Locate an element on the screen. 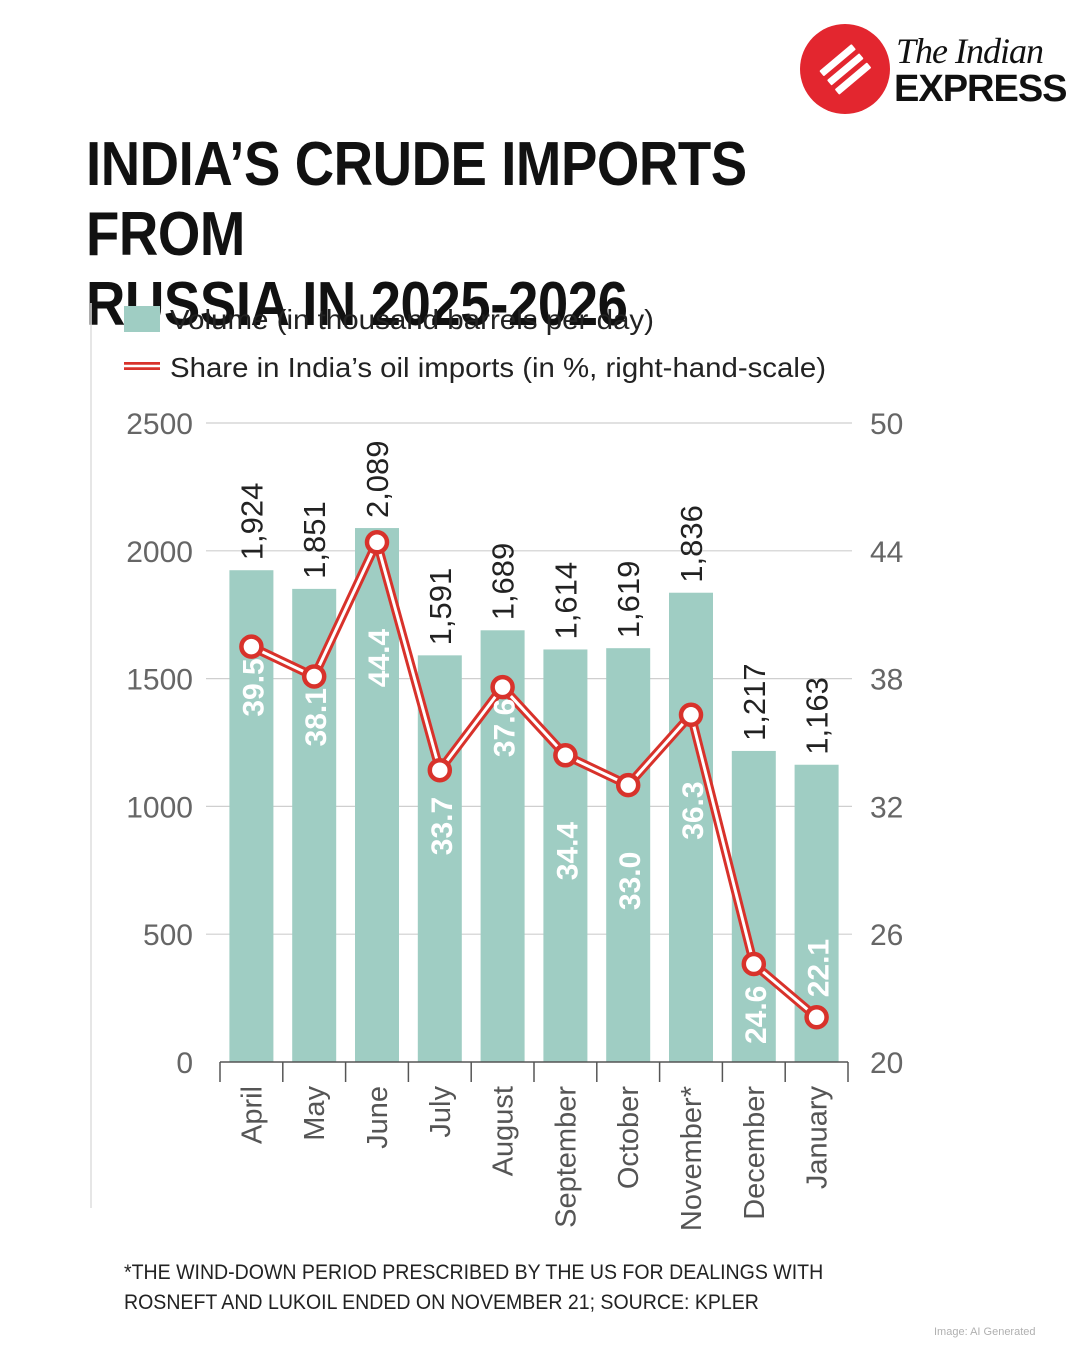 The width and height of the screenshot is (1080, 1350). y-left-tick-label: 1500 is located at coordinates (159, 680).